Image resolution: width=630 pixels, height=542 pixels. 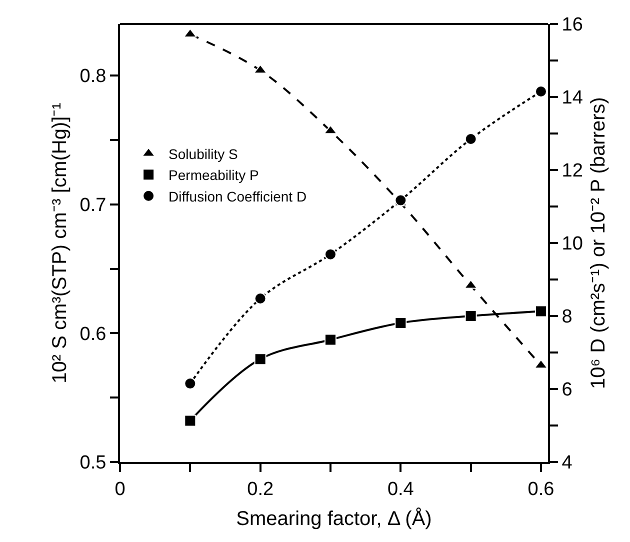 I want to click on y2-tick-label: 12, so click(x=572, y=171).